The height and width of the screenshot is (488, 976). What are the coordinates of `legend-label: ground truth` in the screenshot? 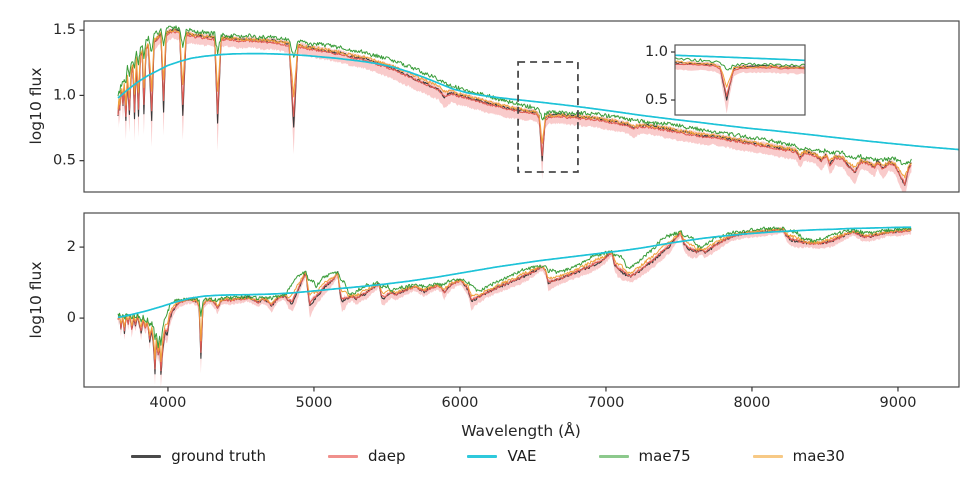 It's located at (219, 456).